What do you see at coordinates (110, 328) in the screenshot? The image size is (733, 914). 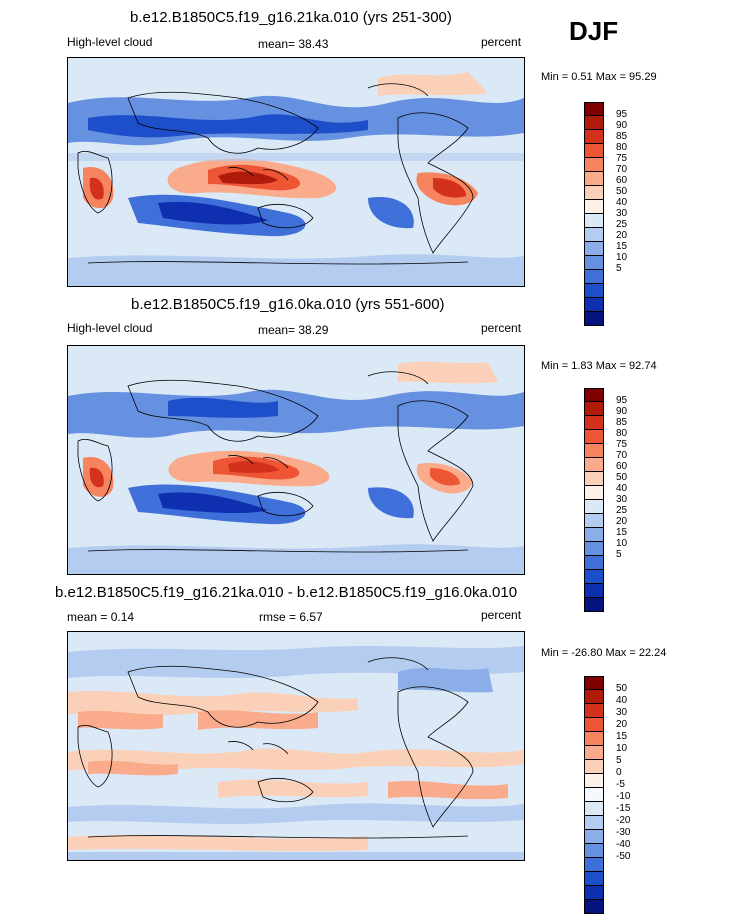 I see `panel-middle-variable-label: High-level cloud` at bounding box center [110, 328].